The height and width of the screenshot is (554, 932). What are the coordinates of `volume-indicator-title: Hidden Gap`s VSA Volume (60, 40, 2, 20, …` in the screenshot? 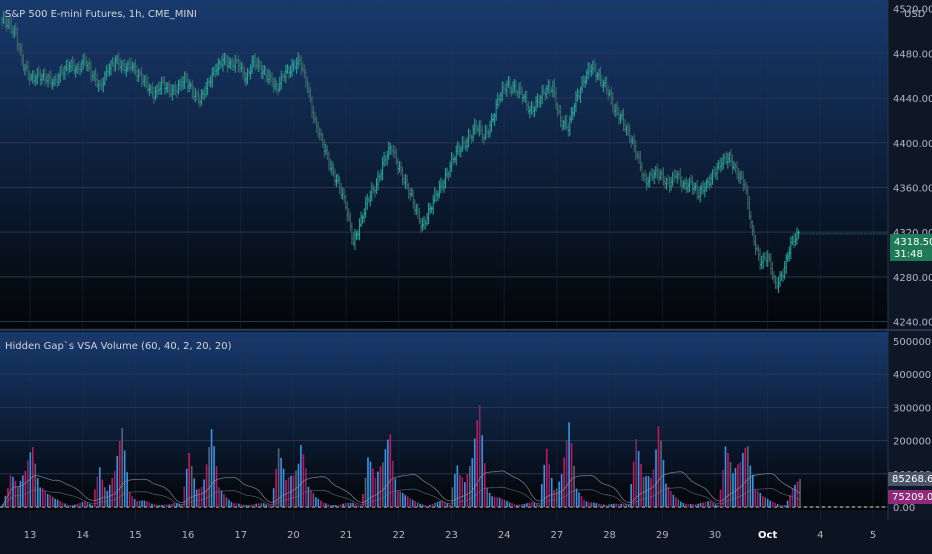 It's located at (118, 346).